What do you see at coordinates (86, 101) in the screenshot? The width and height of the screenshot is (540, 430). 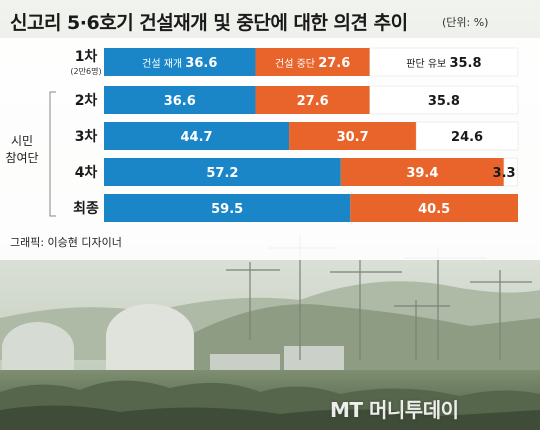 I see `row-label: 2차` at bounding box center [86, 101].